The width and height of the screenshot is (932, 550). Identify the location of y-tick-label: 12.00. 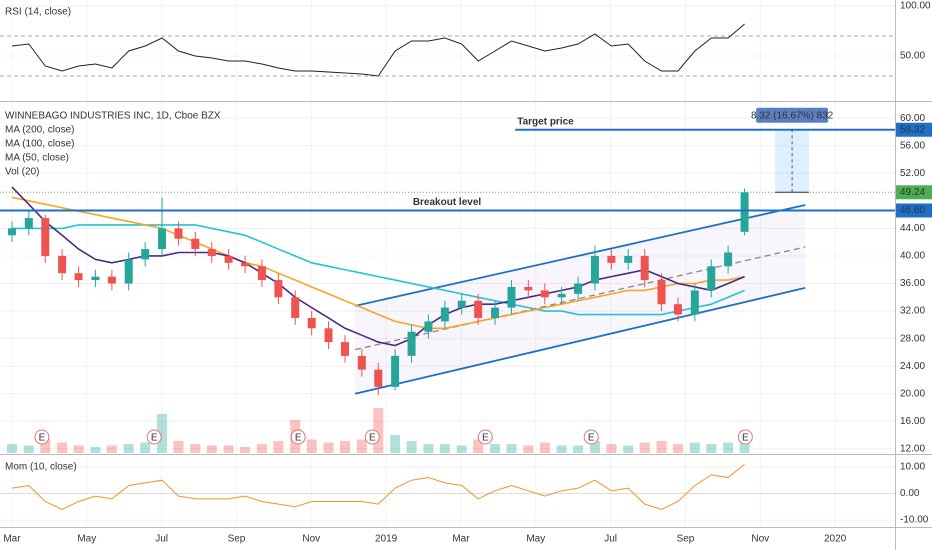
(912, 449).